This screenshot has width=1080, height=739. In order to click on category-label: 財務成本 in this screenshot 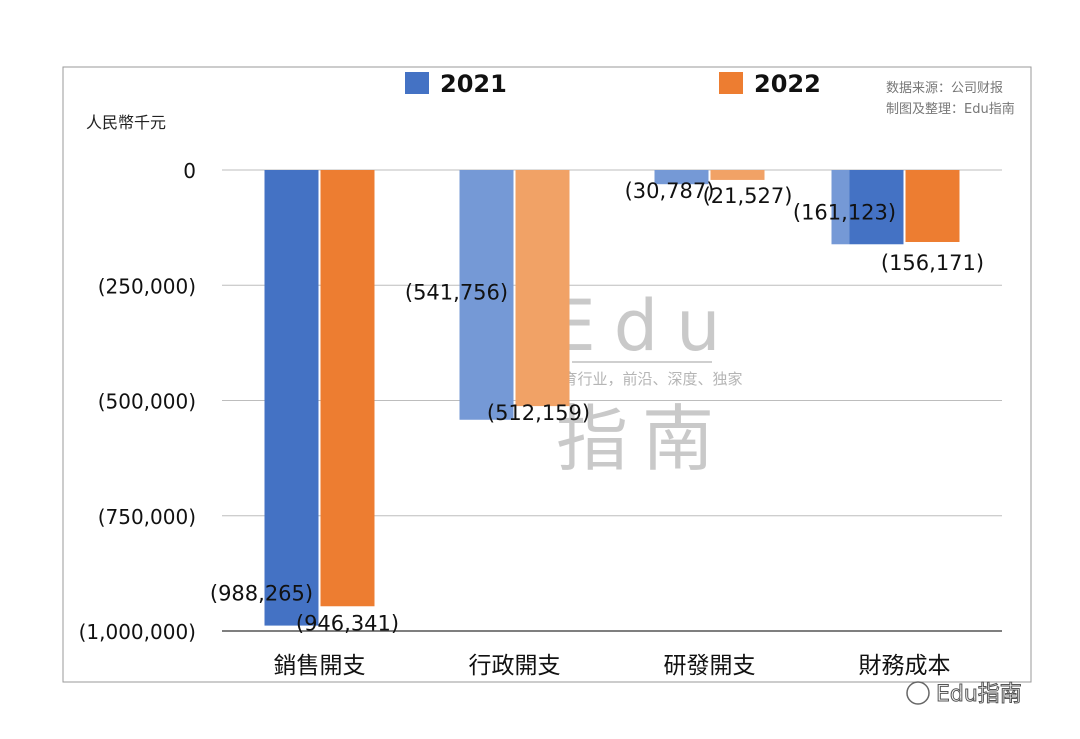, I will do `click(905, 666)`.